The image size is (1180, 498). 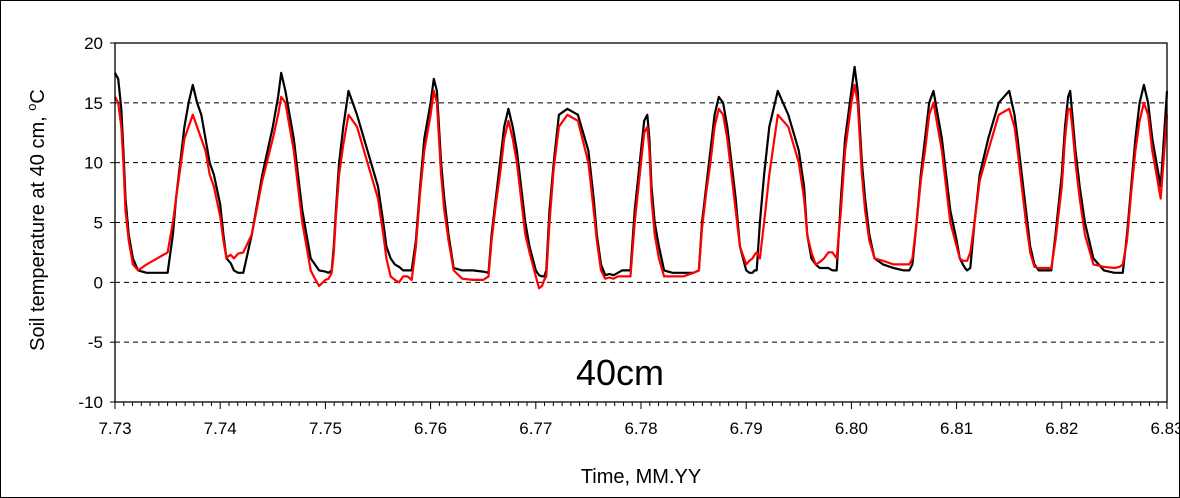 What do you see at coordinates (31, 107) in the screenshot?
I see `y-axis-title-degree: o` at bounding box center [31, 107].